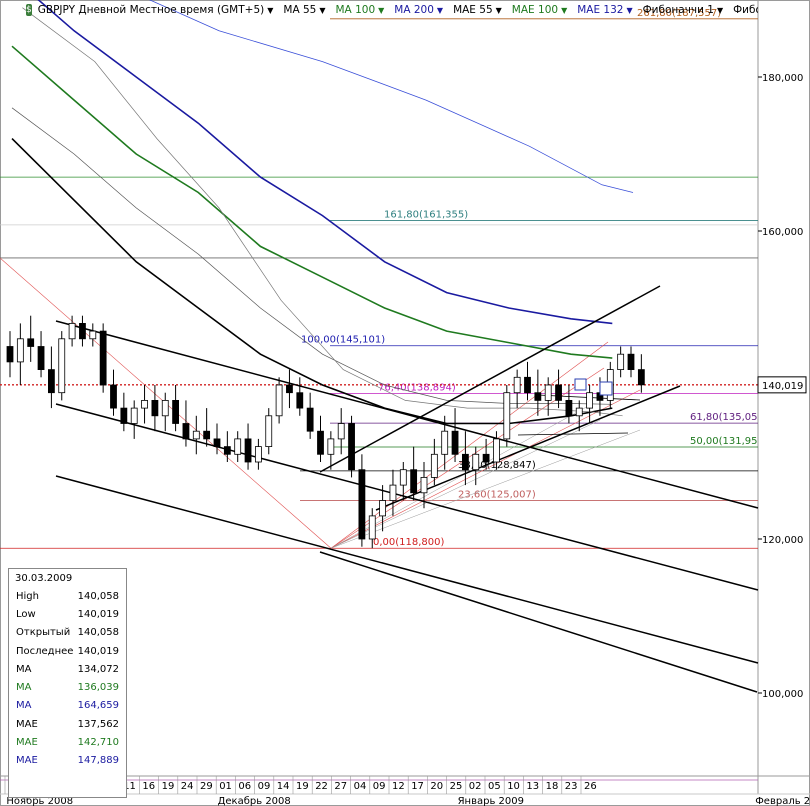  Describe the element at coordinates (67, 687) in the screenshot. I see `data-window-row: MA 136,039` at that location.